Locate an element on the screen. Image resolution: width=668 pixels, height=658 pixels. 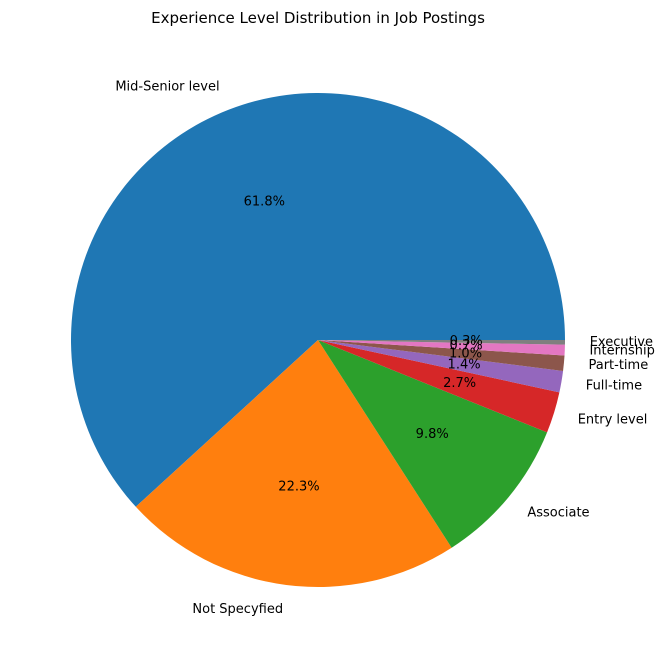
percent-label-not-specyfied: 22.3% is located at coordinates (298, 486).